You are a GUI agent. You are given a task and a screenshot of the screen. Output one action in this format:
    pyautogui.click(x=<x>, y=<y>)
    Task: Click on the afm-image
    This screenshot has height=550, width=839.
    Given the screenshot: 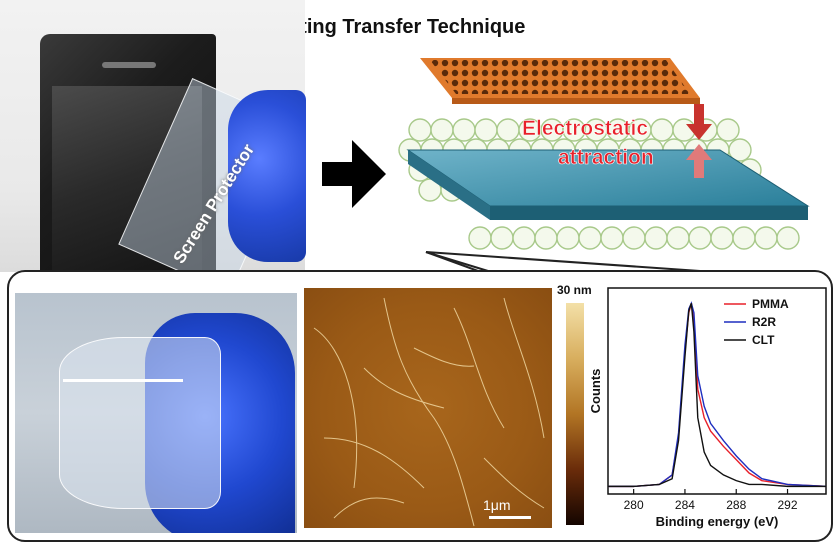 What is the action you would take?
    pyautogui.click(x=428, y=408)
    